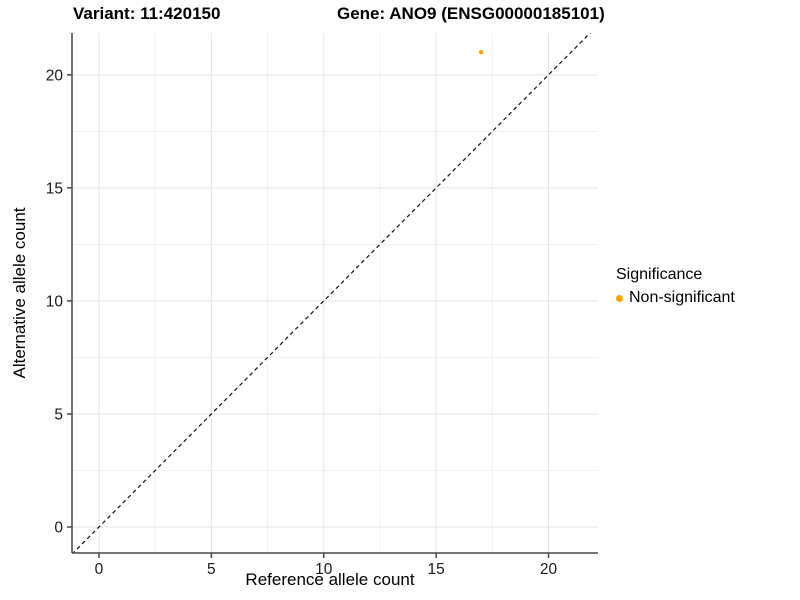 This screenshot has height=600, width=800. I want to click on legend-items: Non-significant, so click(675, 298).